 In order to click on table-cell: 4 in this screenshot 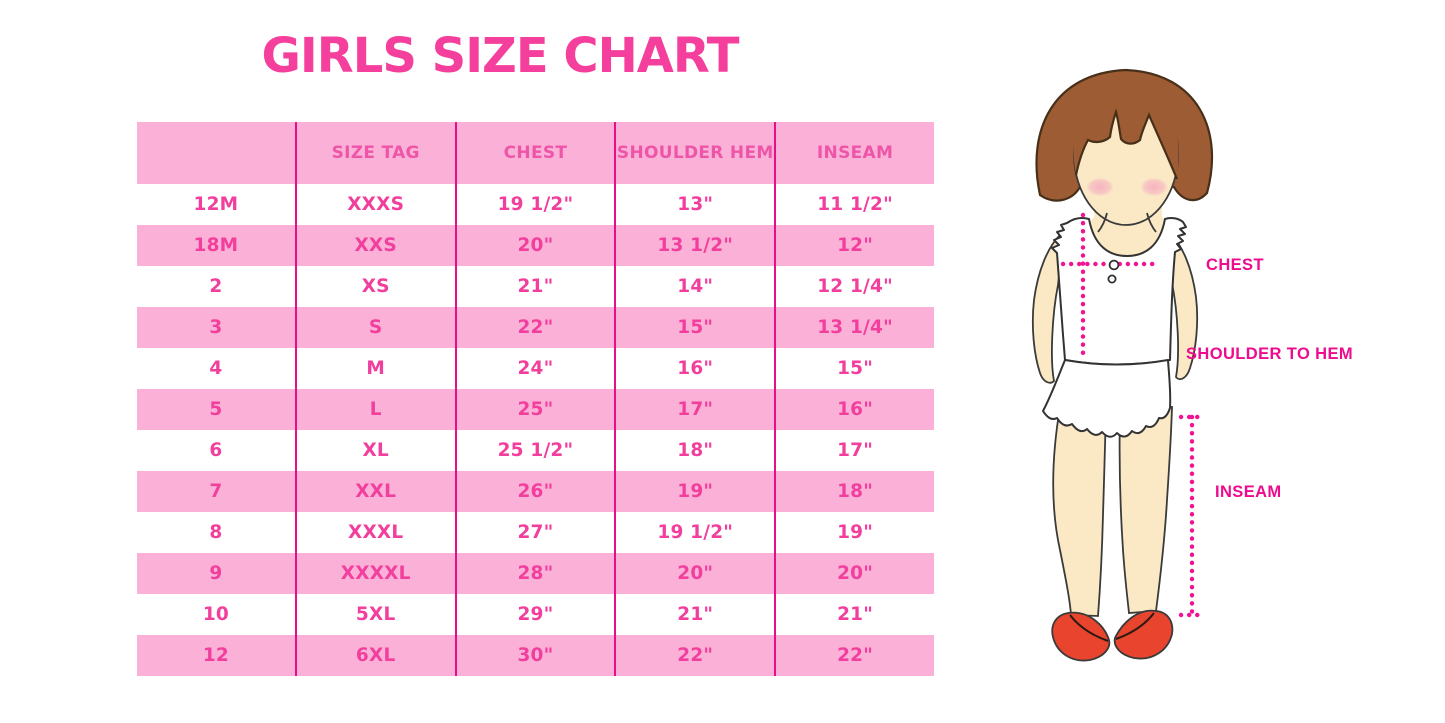, I will do `click(216, 368)`.